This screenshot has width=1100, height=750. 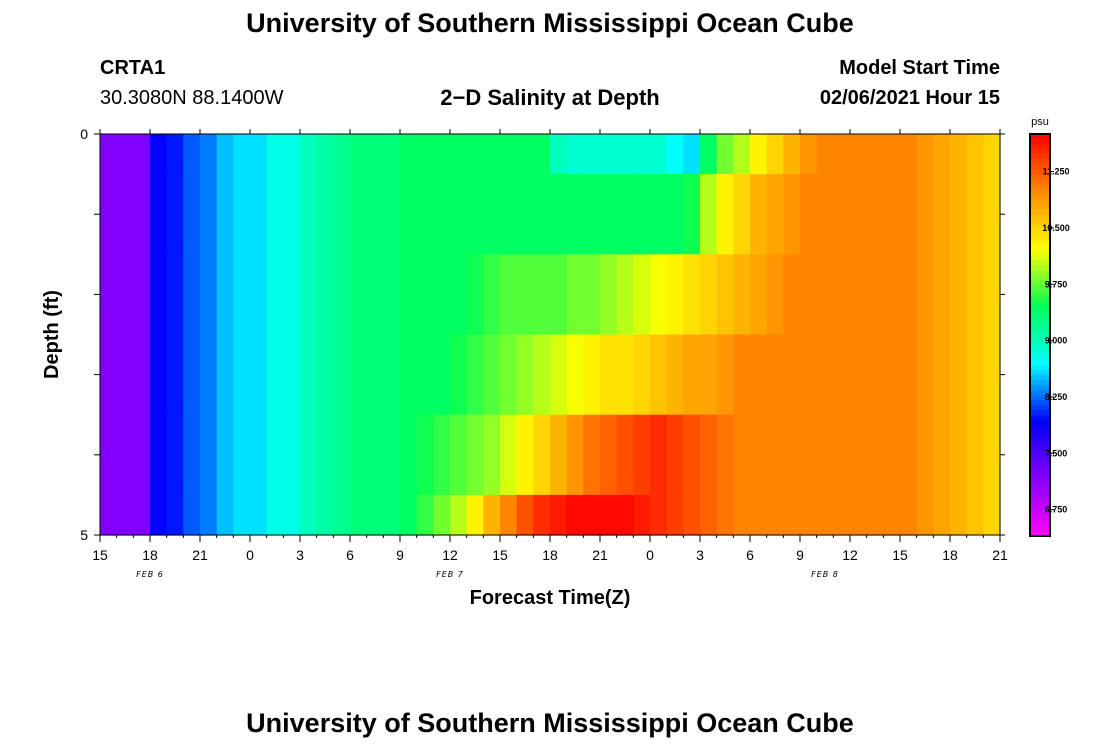 What do you see at coordinates (52, 334) in the screenshot?
I see `y-axis-label: Depth (ft)` at bounding box center [52, 334].